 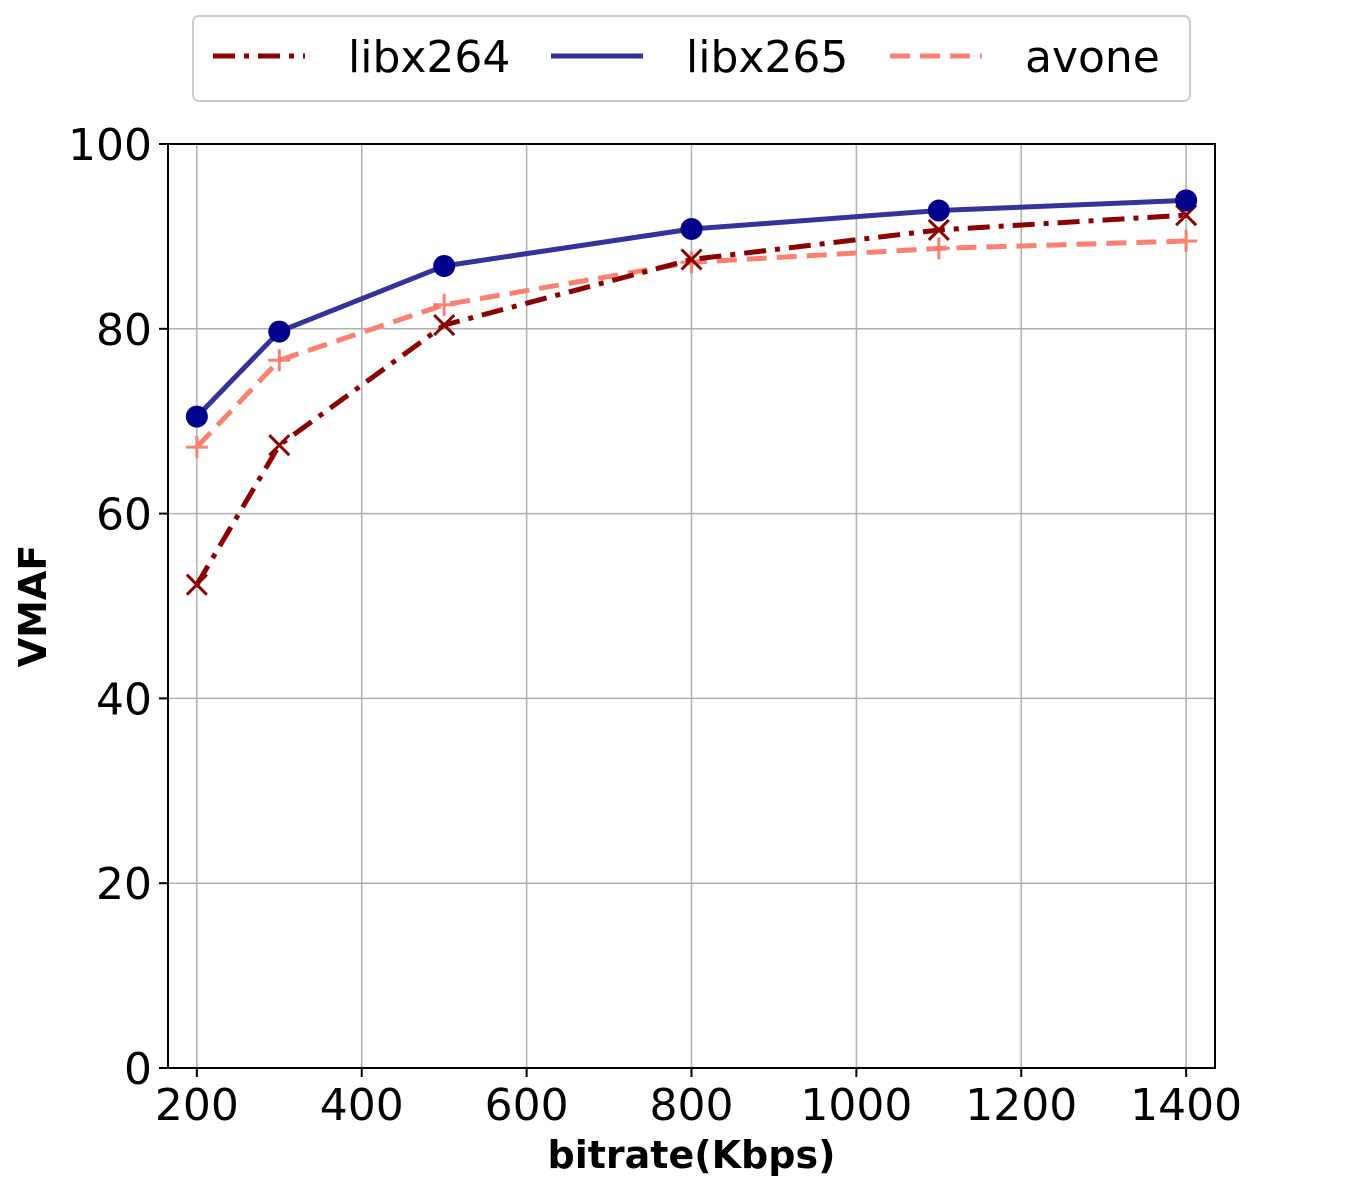 I want to click on x-tick-label: 200, so click(x=197, y=1105).